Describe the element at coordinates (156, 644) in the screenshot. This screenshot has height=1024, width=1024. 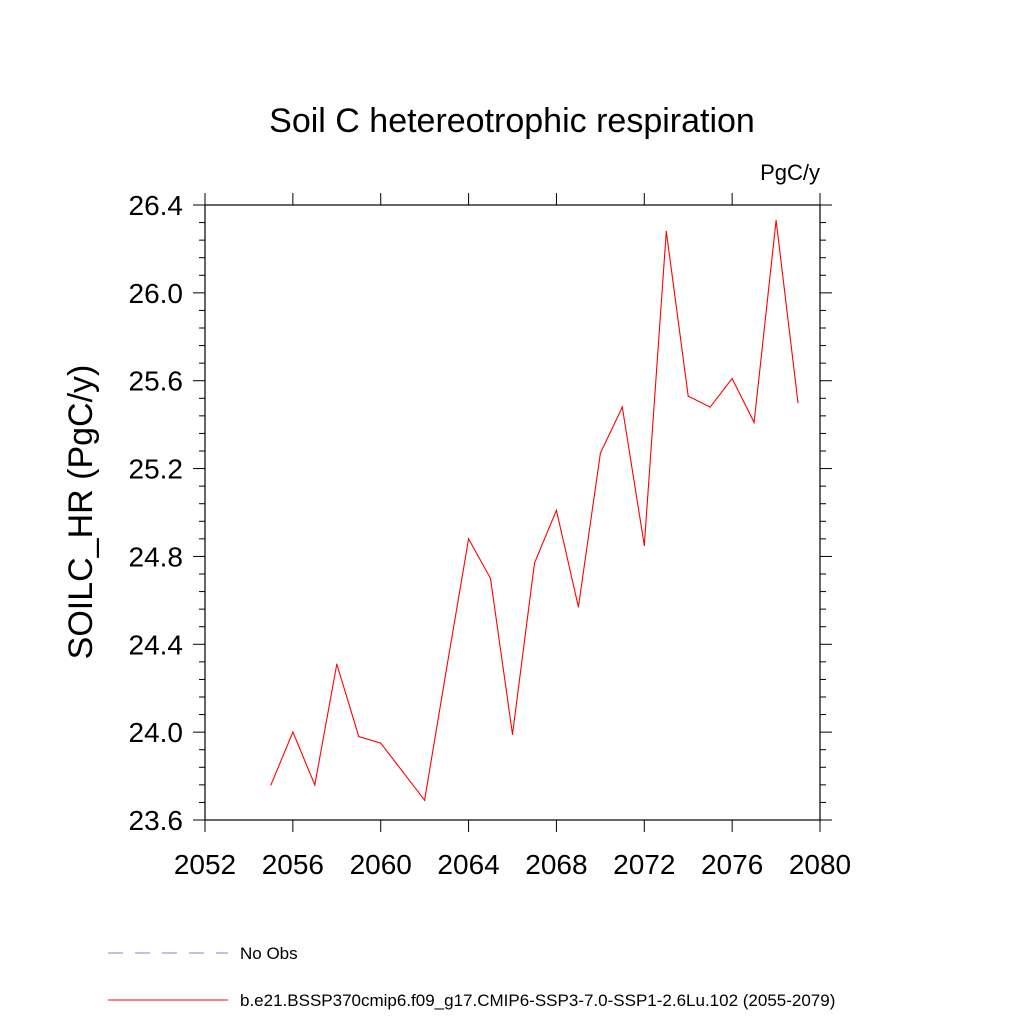
I see `y-tick-label: 24.4` at that location.